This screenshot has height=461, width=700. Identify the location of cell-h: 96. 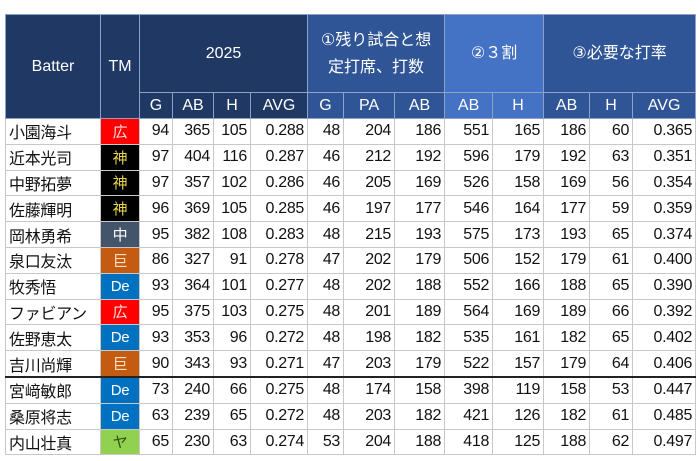
(232, 338).